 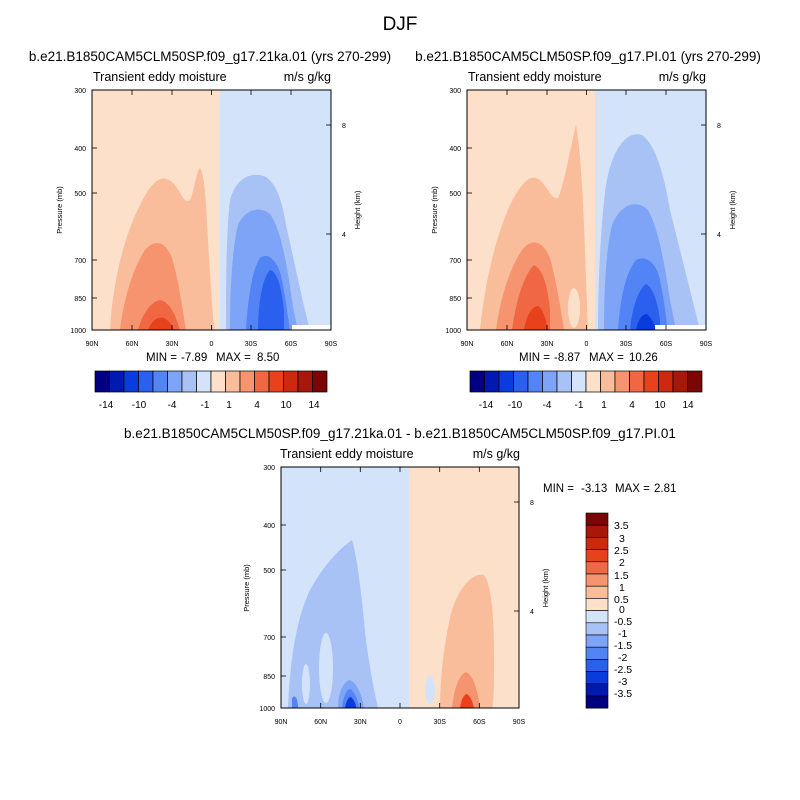 I want to click on x-tick-label: 0, so click(x=212, y=344).